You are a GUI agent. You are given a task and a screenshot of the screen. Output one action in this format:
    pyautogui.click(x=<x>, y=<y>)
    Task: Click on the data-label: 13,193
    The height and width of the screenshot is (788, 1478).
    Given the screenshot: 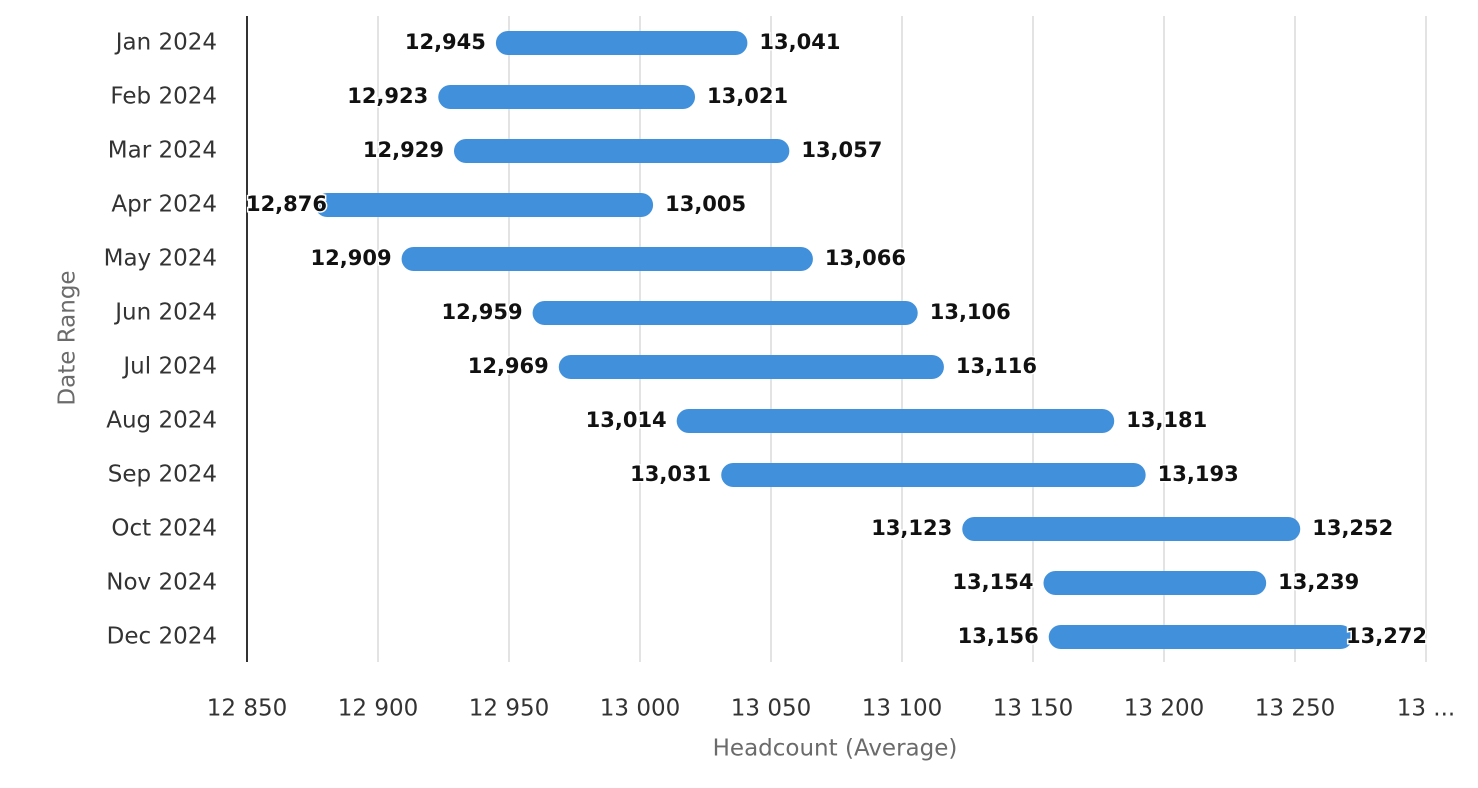 What is the action you would take?
    pyautogui.click(x=1198, y=474)
    